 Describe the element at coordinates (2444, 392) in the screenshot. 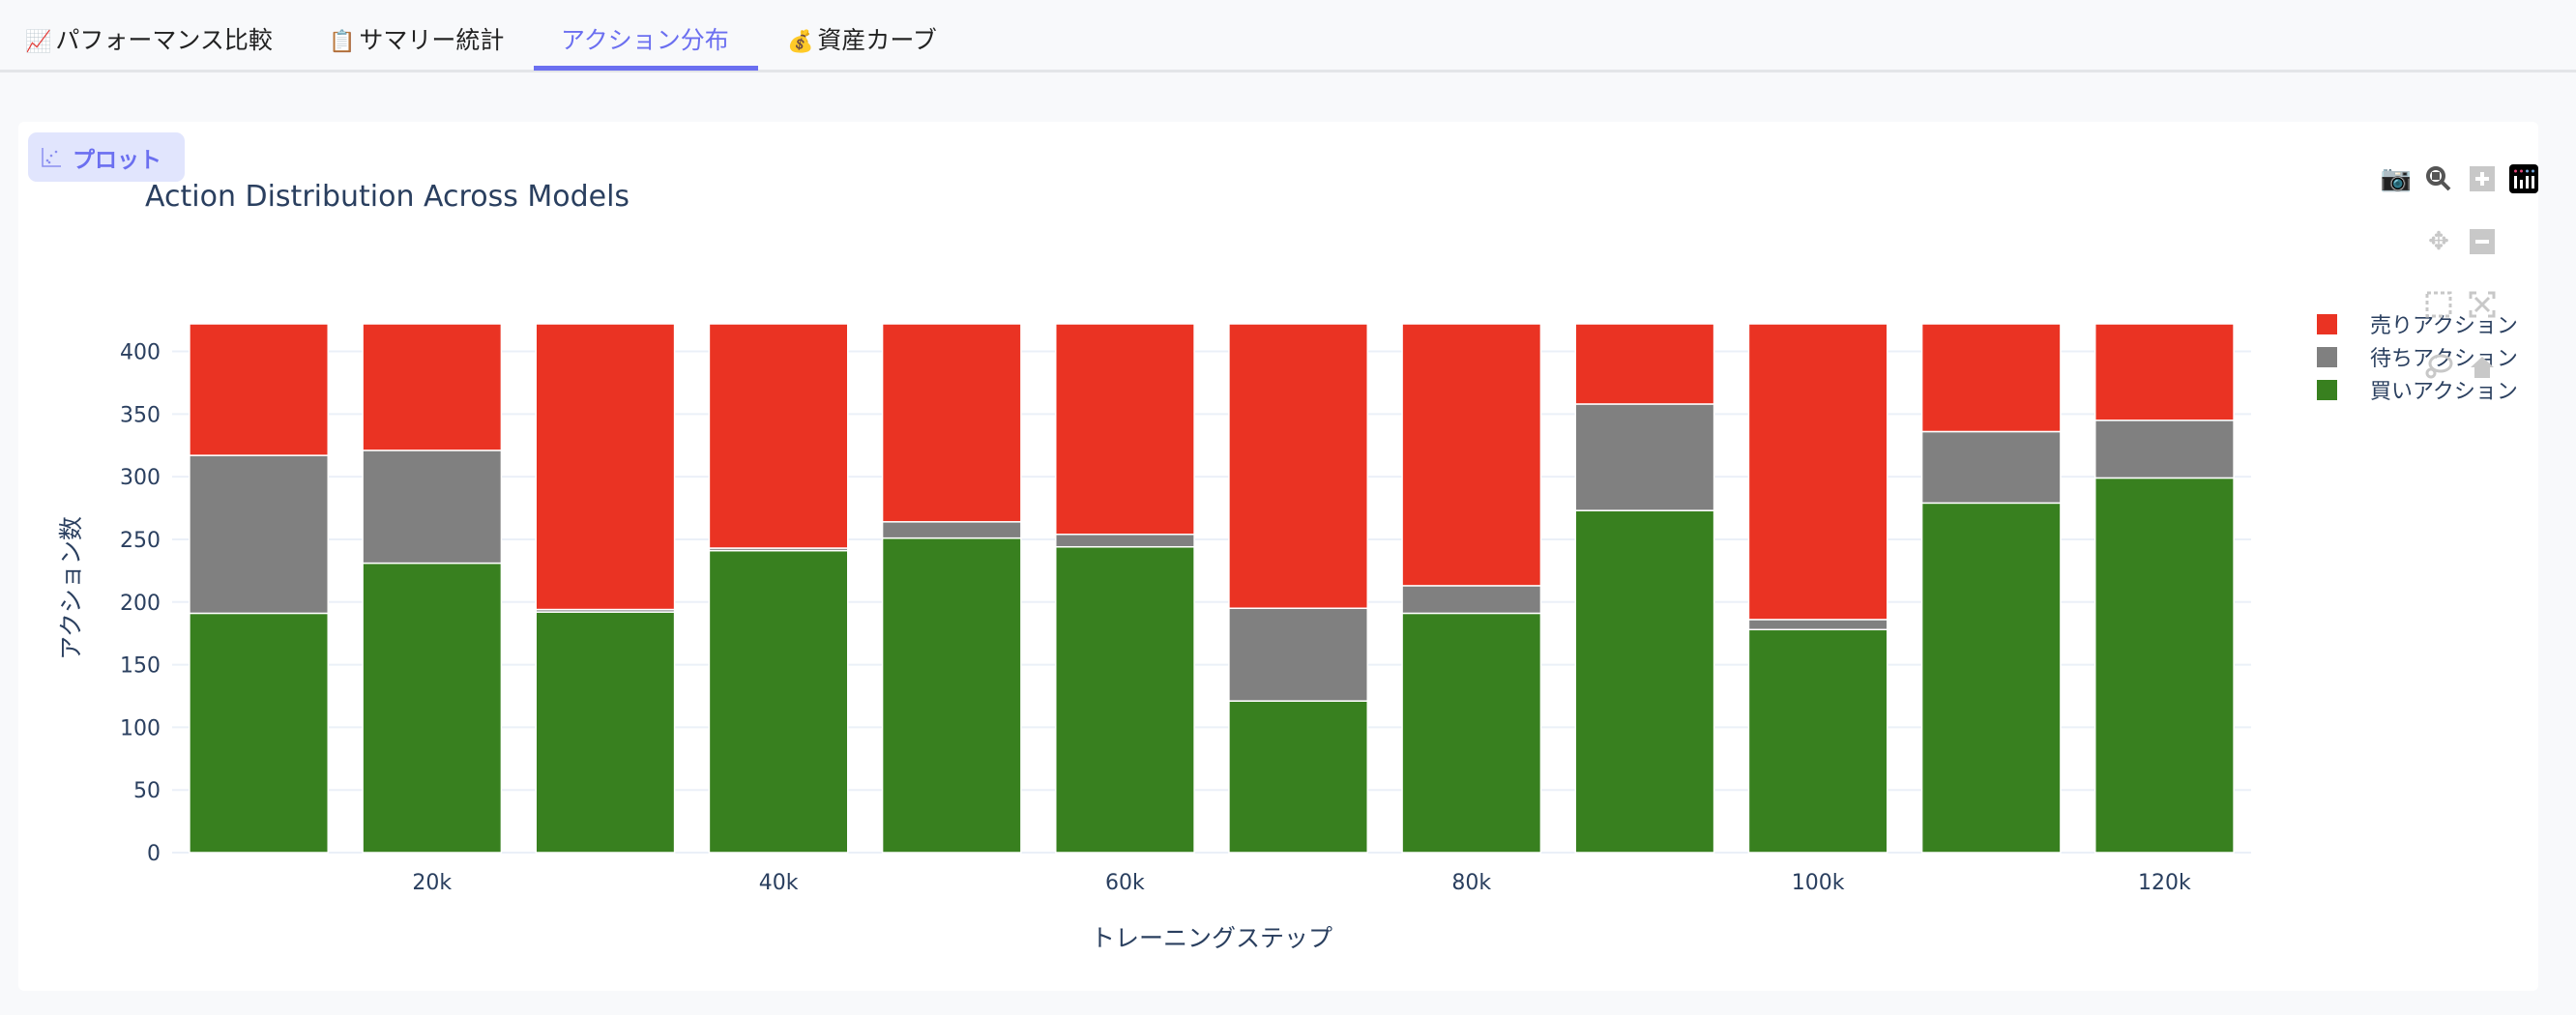

I see `legend-label: 買いアクション` at that location.